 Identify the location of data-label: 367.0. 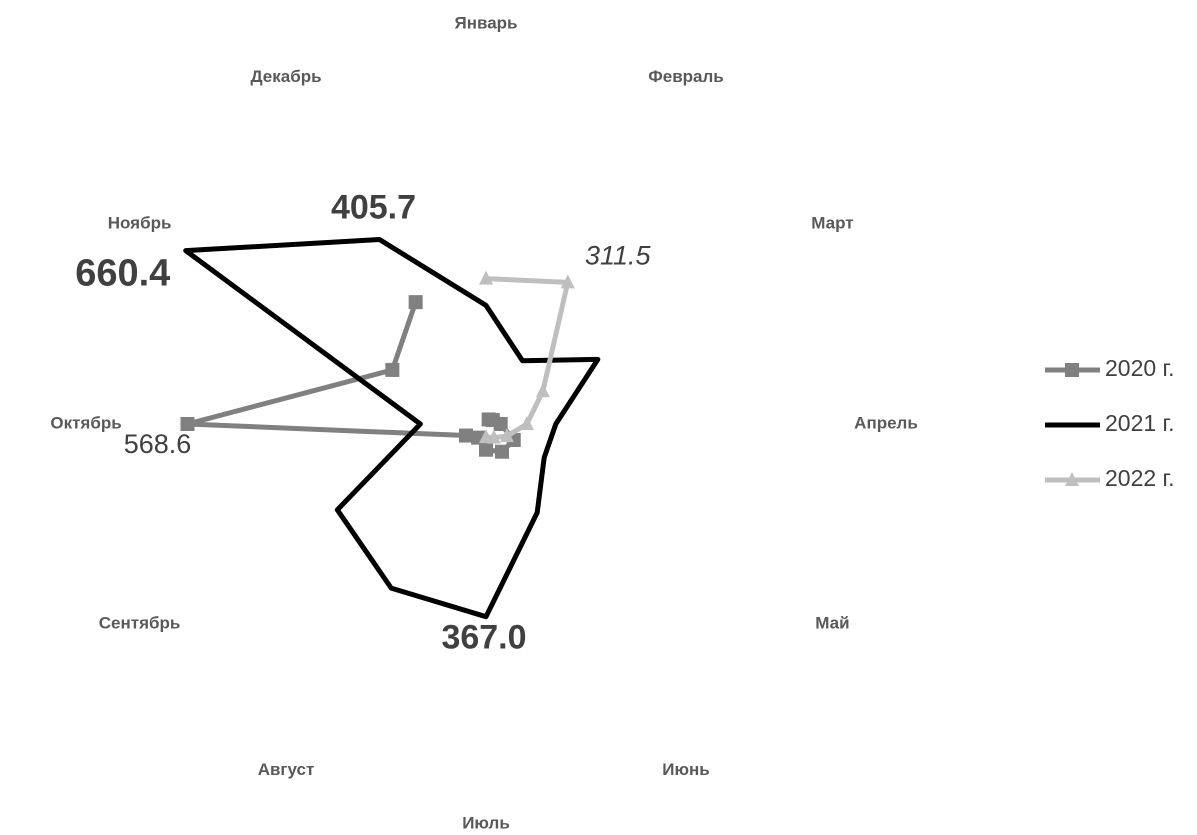
(483, 638).